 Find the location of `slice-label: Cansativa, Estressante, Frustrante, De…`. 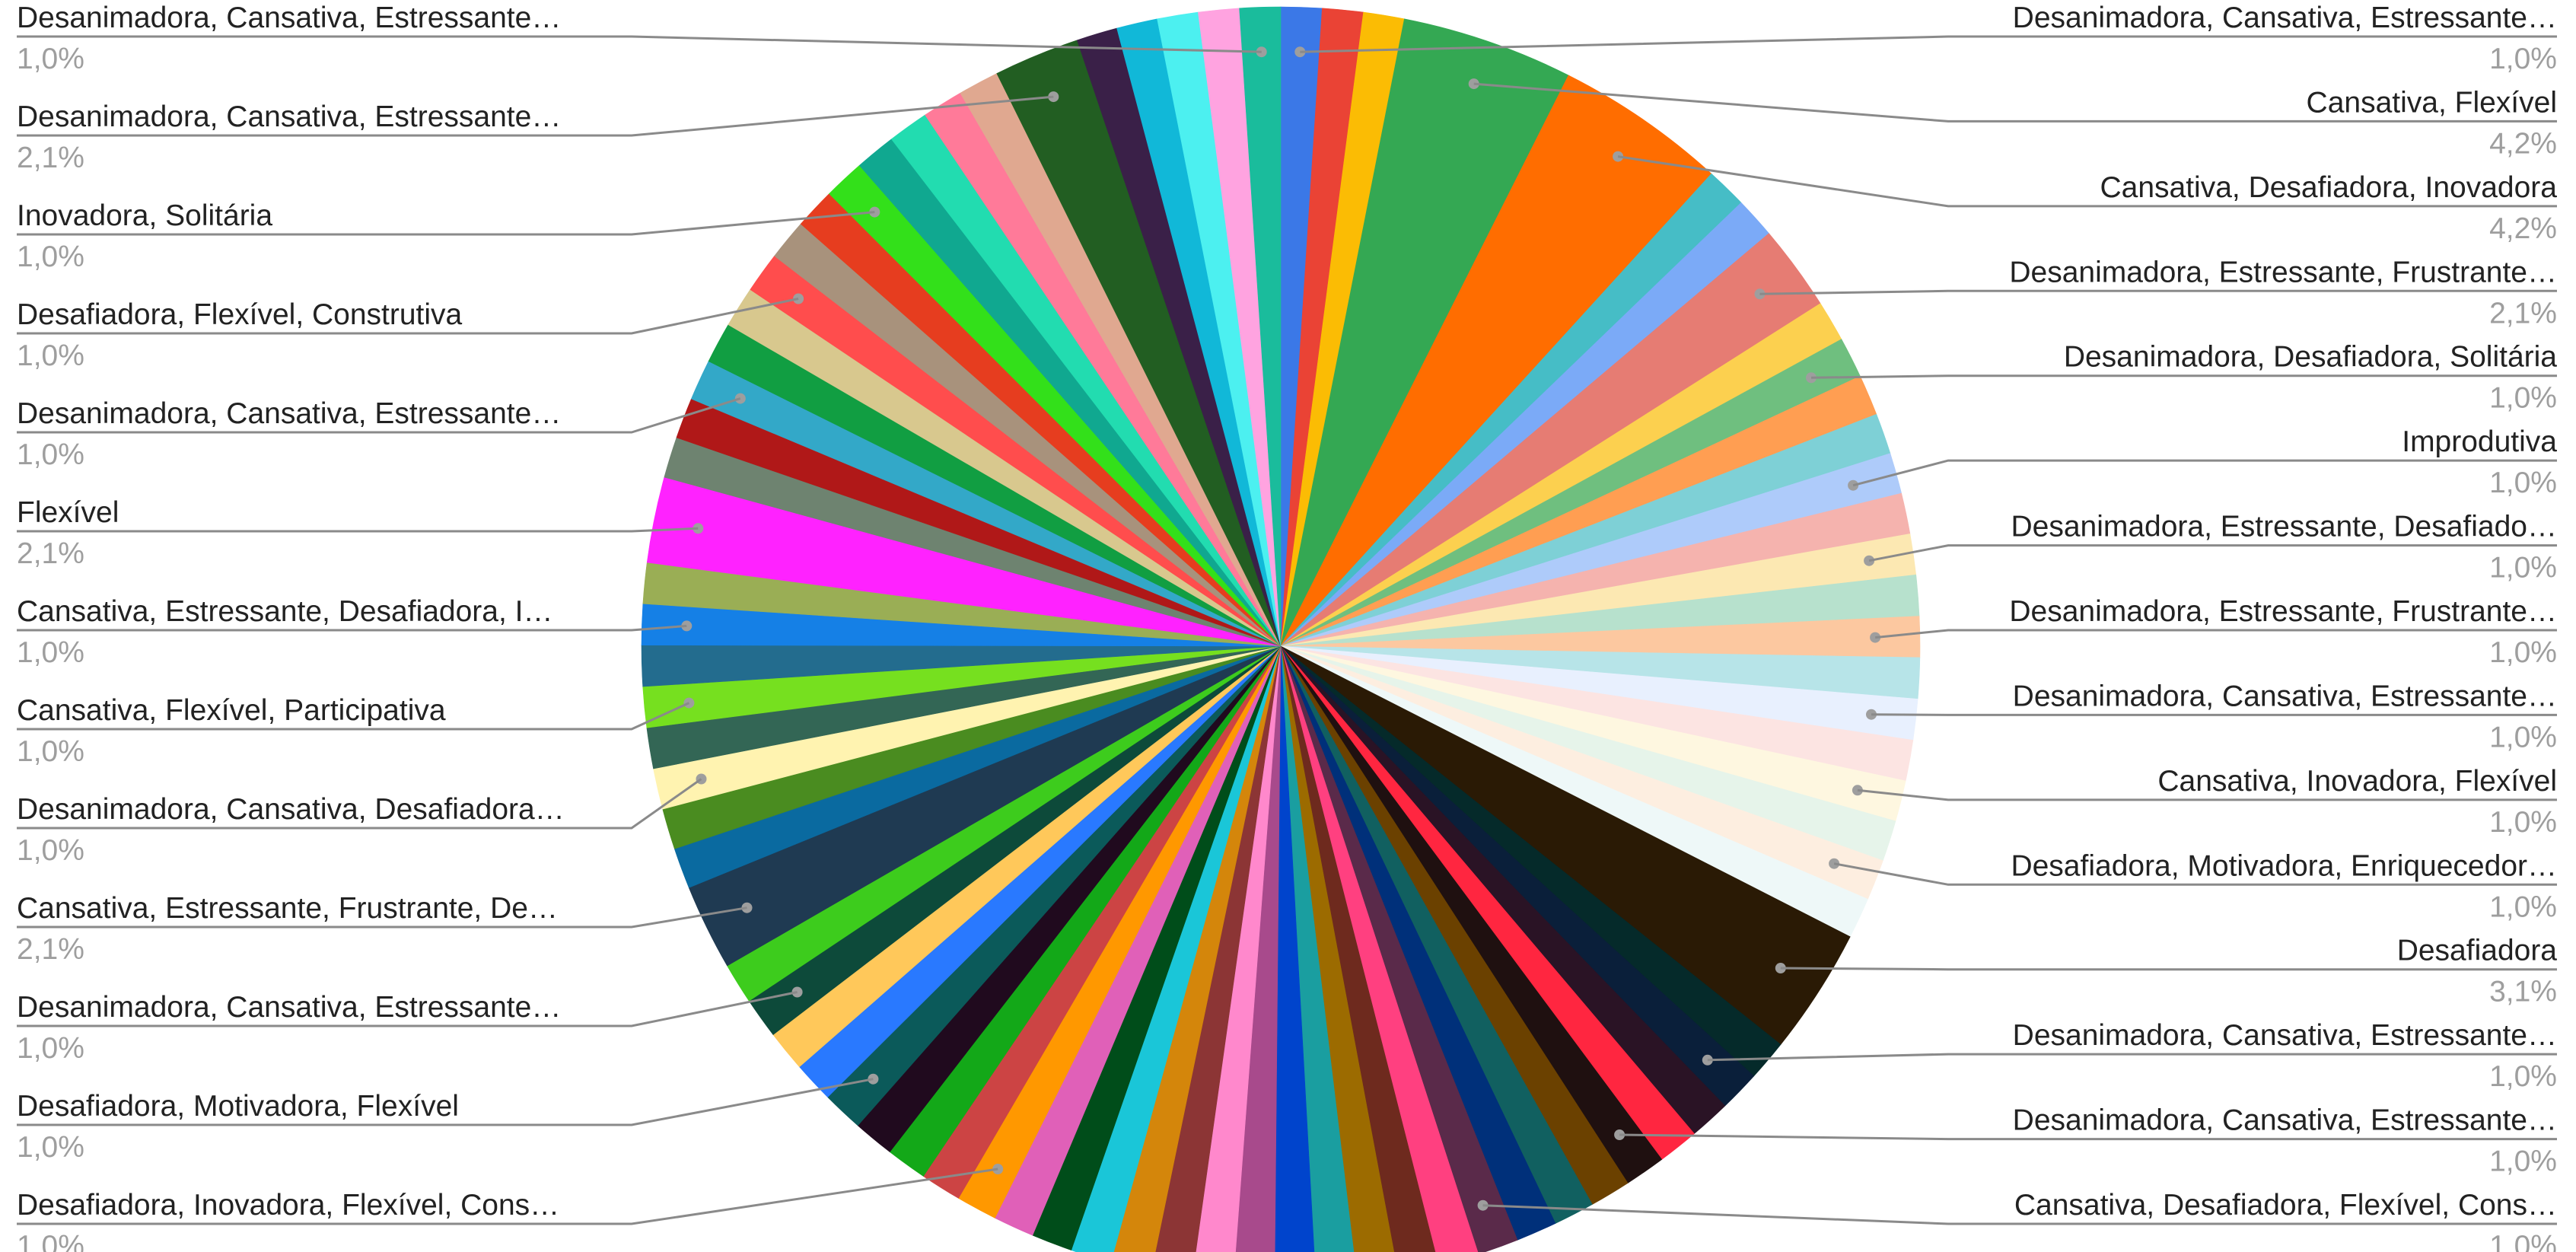

slice-label: Cansativa, Estressante, Frustrante, De… is located at coordinates (287, 908).